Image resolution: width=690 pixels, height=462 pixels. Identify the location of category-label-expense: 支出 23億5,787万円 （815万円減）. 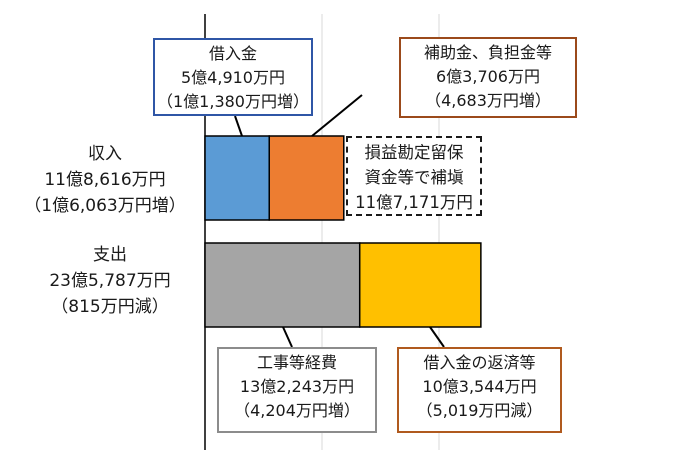
(110, 281).